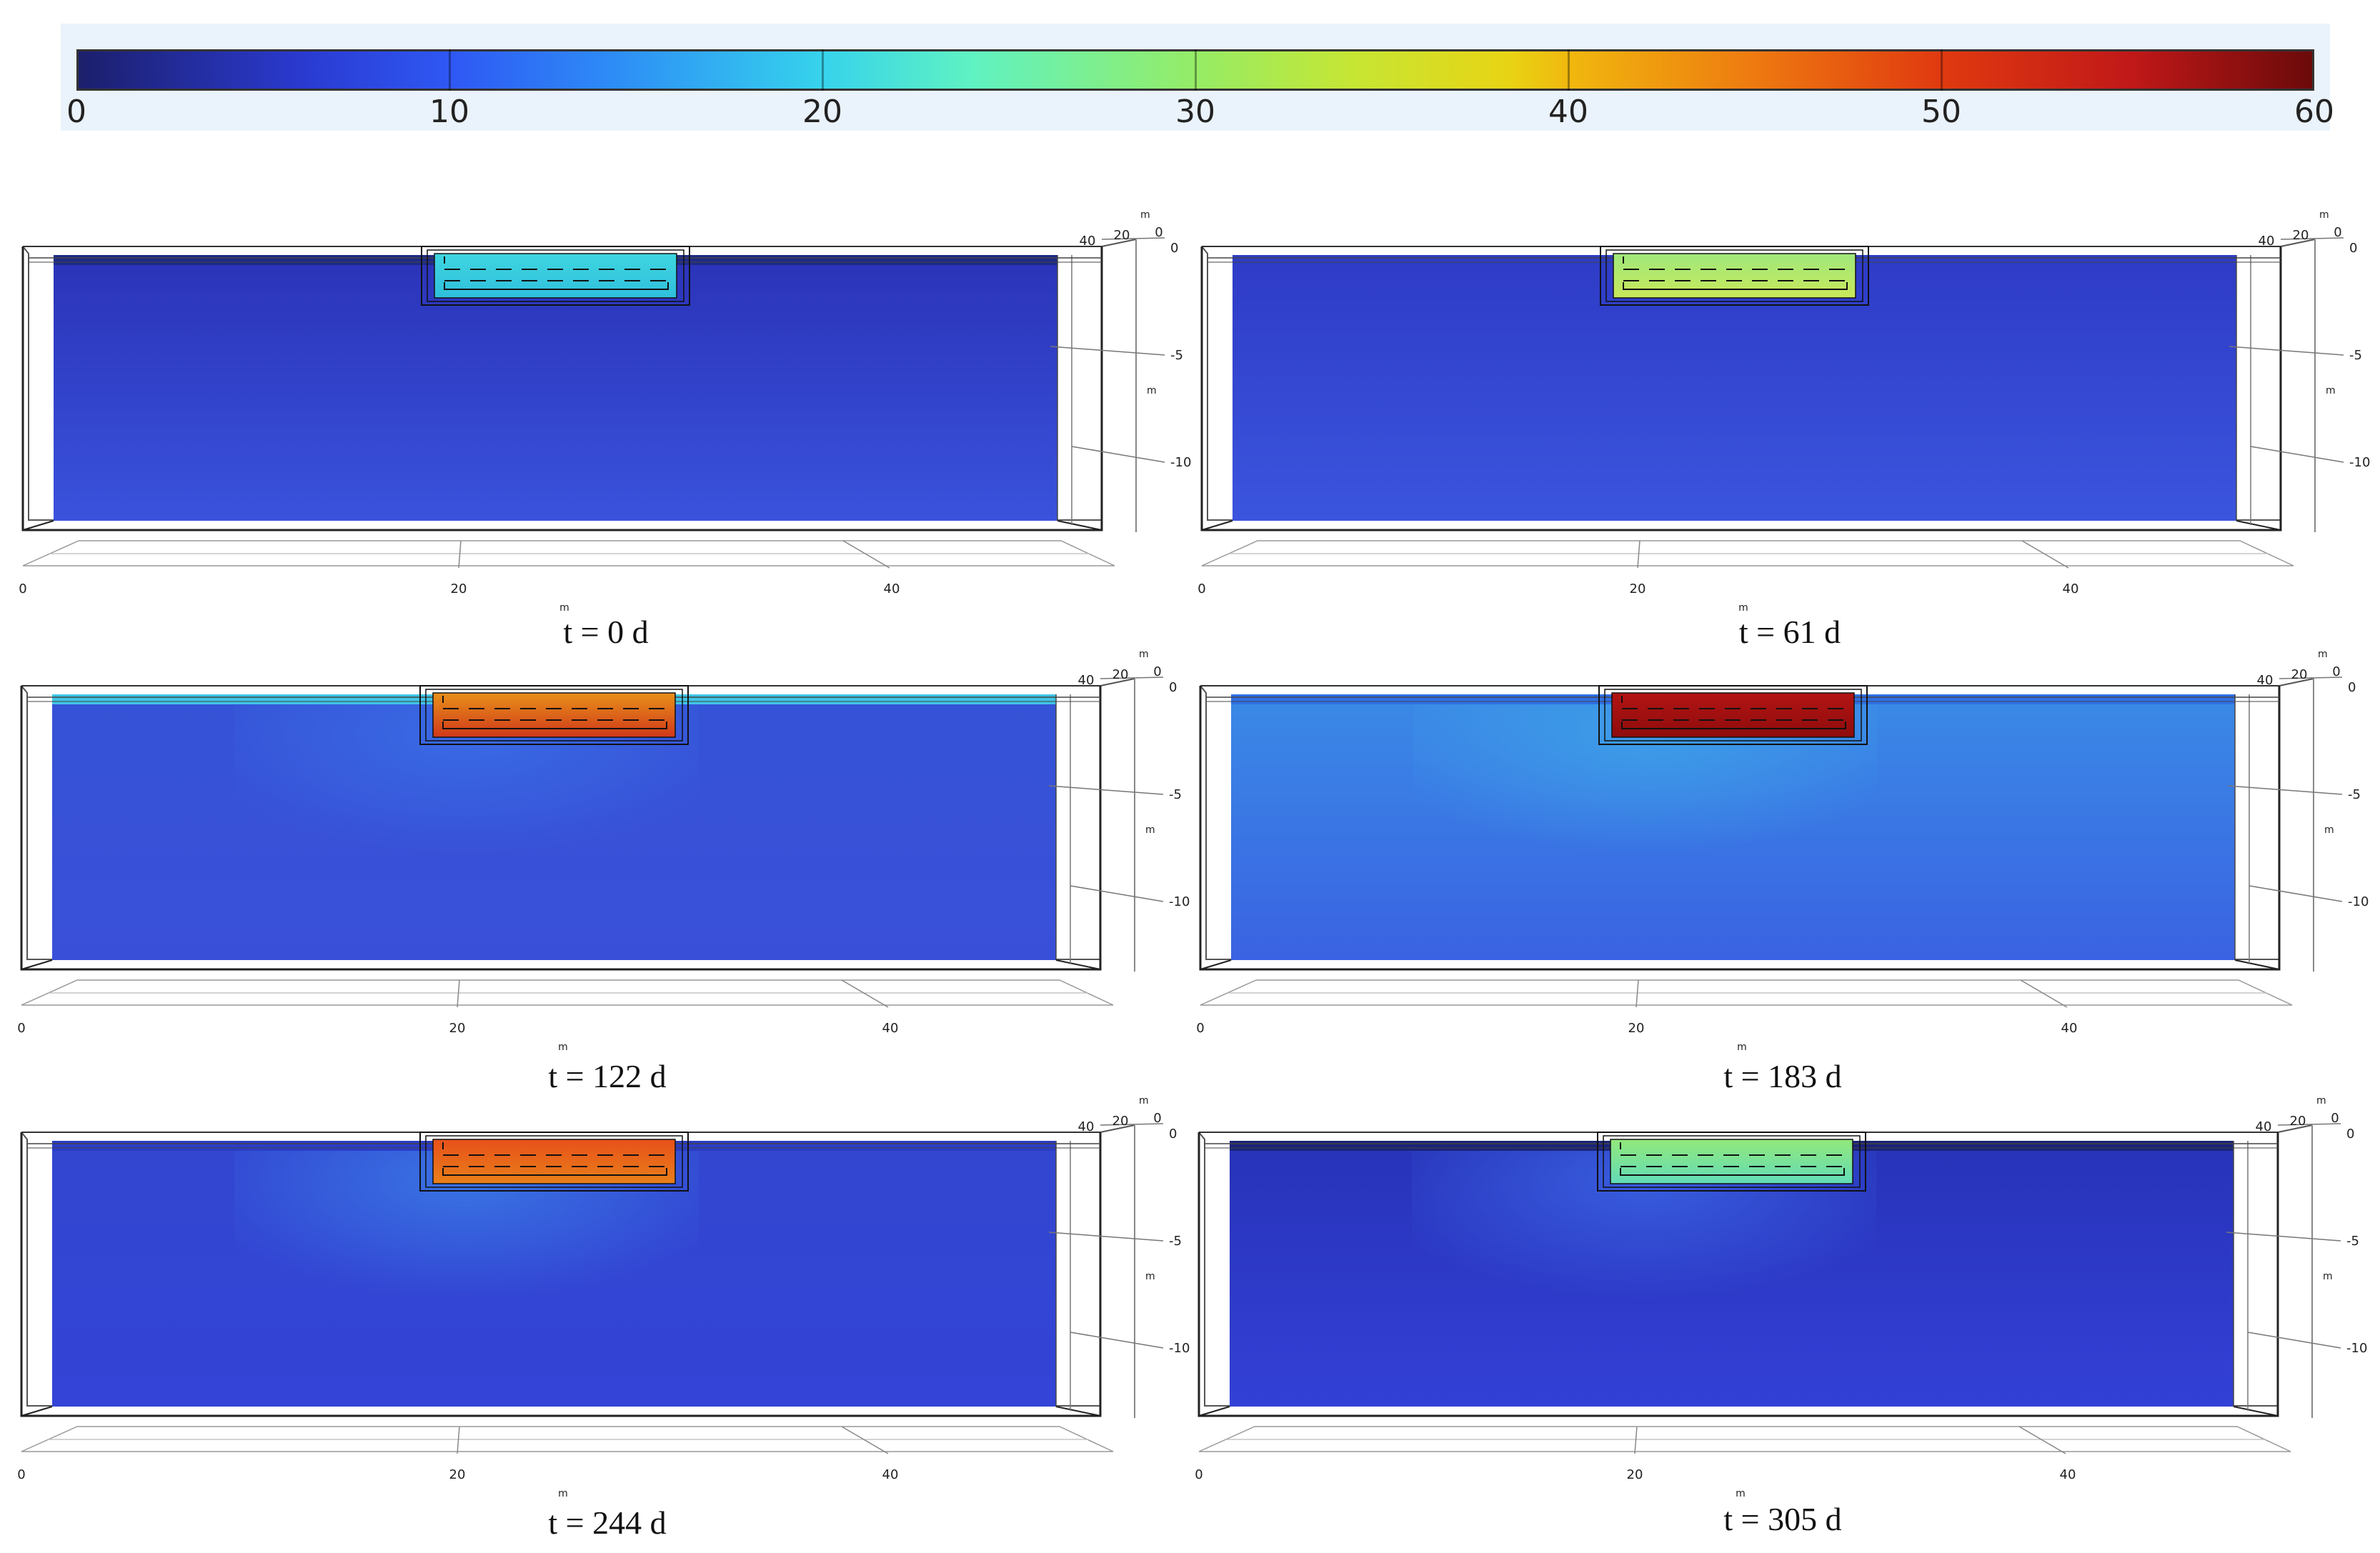 Image resolution: width=2380 pixels, height=1553 pixels. Describe the element at coordinates (1788, 411) in the screenshot. I see `panel-t61: 0 20 40 m 0 -5 -10 m 40 20 0 m` at that location.